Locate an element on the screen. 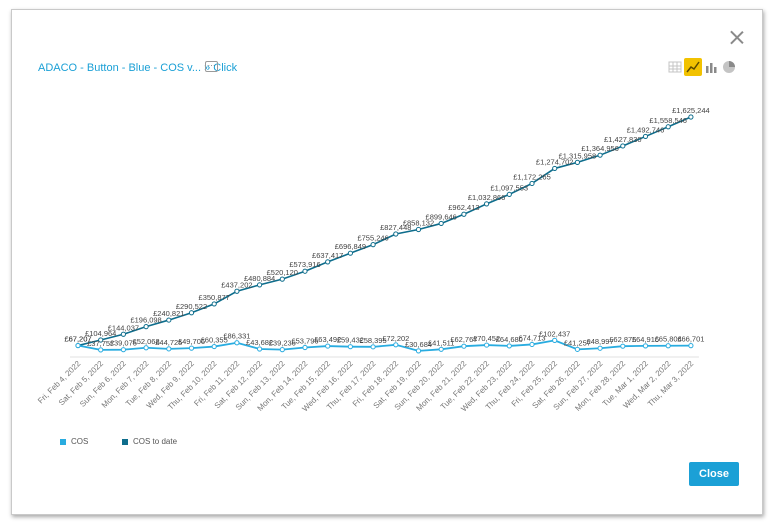 The width and height of the screenshot is (775, 527). legend-label-cos: COS is located at coordinates (80, 441).